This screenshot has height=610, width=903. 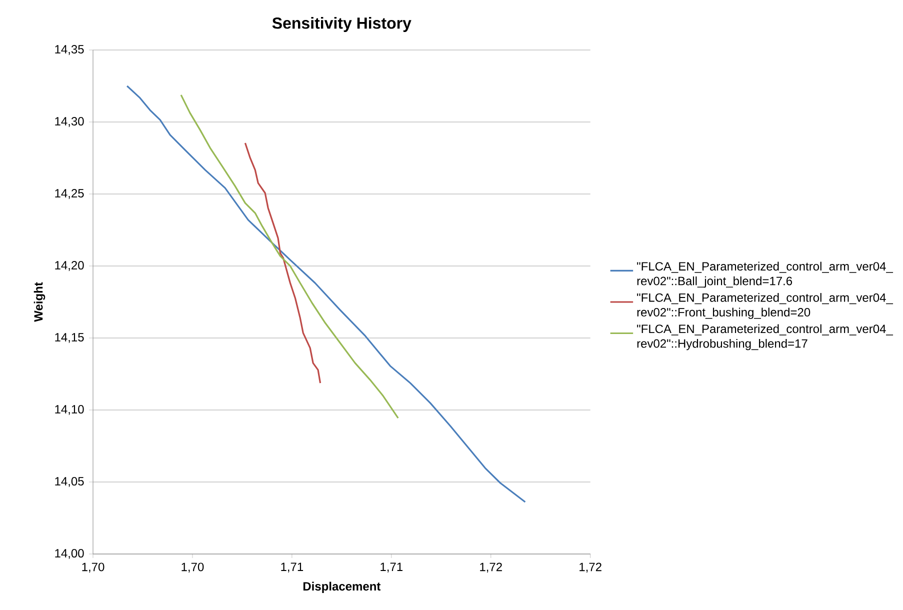 What do you see at coordinates (342, 587) in the screenshot?
I see `x-axis-title: Displacement` at bounding box center [342, 587].